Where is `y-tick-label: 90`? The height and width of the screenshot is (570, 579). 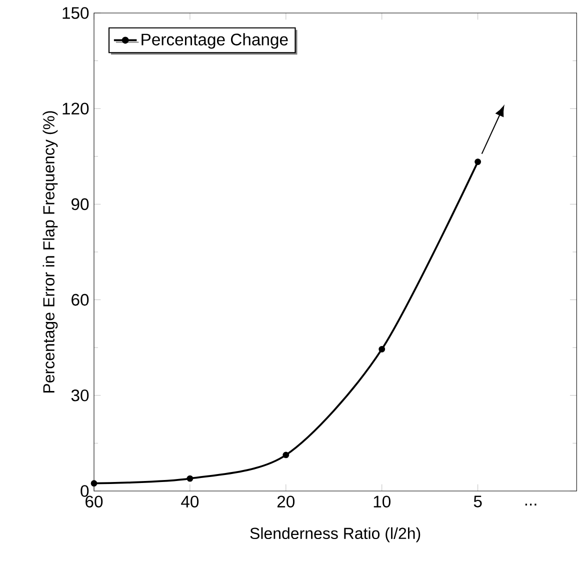
y-tick-label: 90 is located at coordinates (80, 204).